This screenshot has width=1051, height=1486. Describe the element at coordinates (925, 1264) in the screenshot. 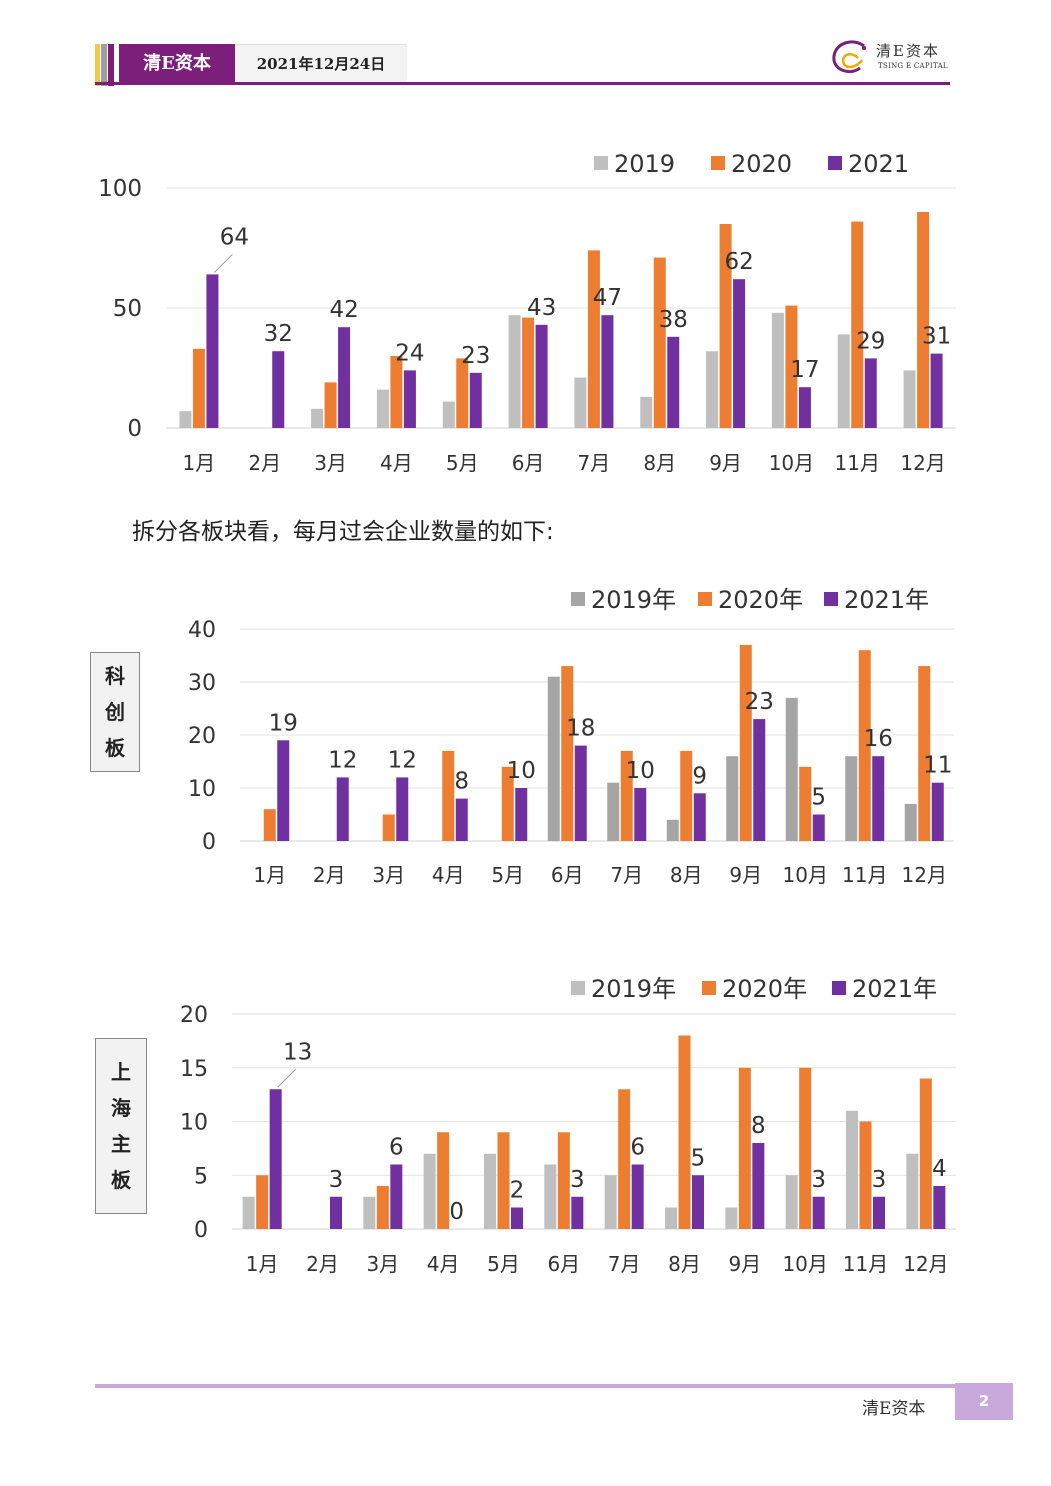

I see `x-tick-label: 12月` at that location.